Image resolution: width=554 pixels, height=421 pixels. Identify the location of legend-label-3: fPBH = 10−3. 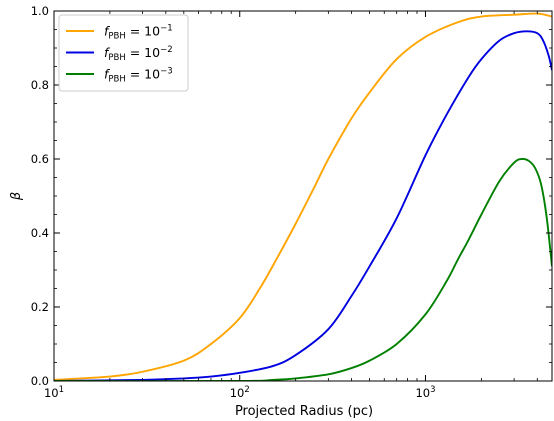
(138, 76).